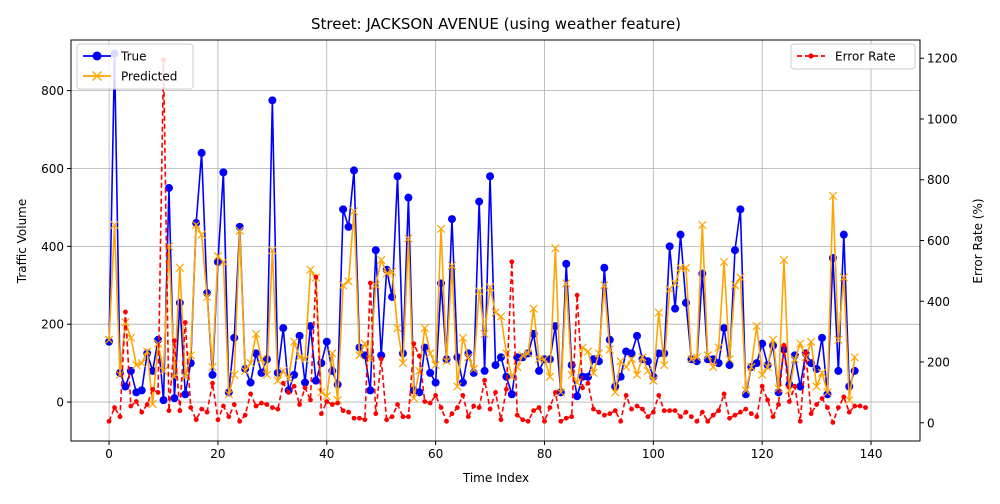 This screenshot has width=1000, height=504. I want to click on y-tick-label: 800, so click(52, 91).